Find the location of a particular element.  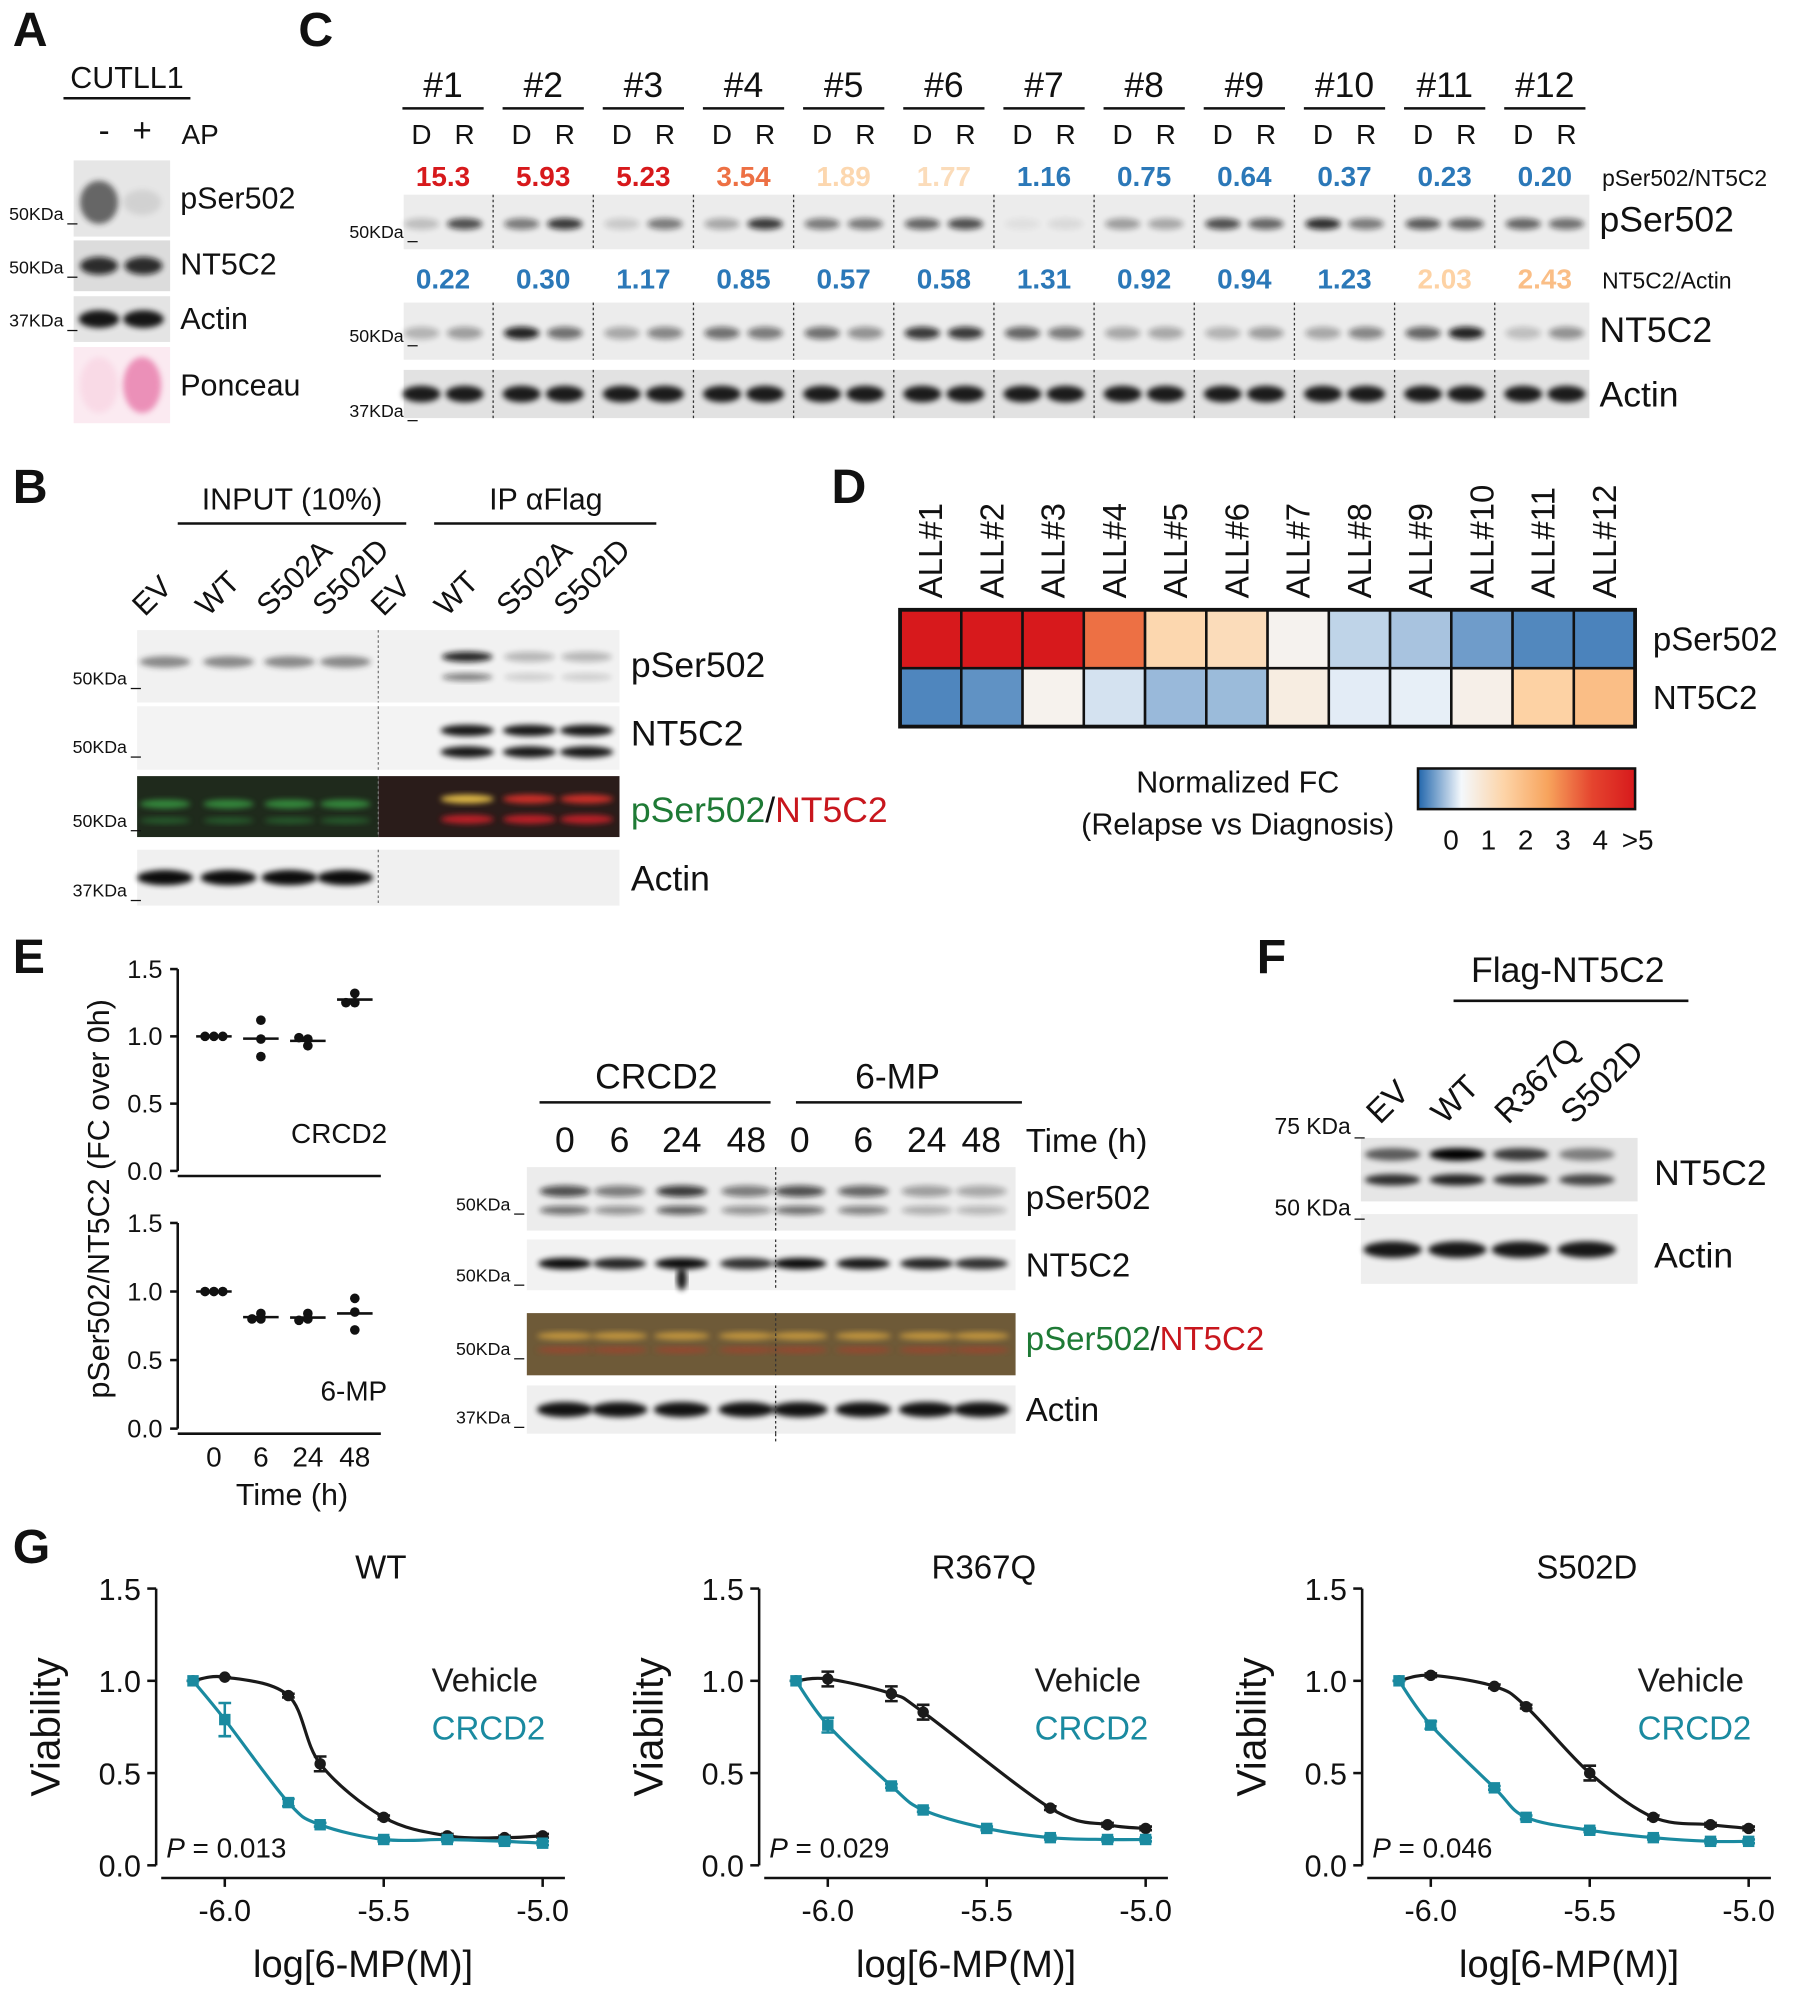

label: #8 is located at coordinates (1144, 85).